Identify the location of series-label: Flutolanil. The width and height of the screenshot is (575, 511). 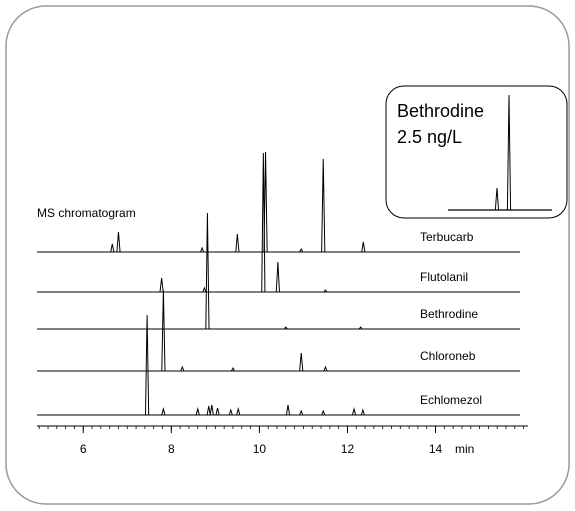
(444, 277).